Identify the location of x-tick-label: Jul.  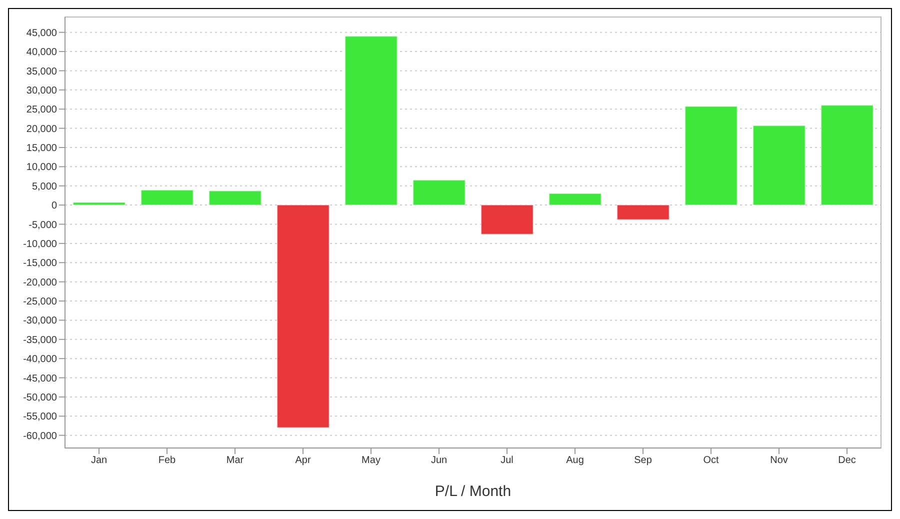
(507, 460).